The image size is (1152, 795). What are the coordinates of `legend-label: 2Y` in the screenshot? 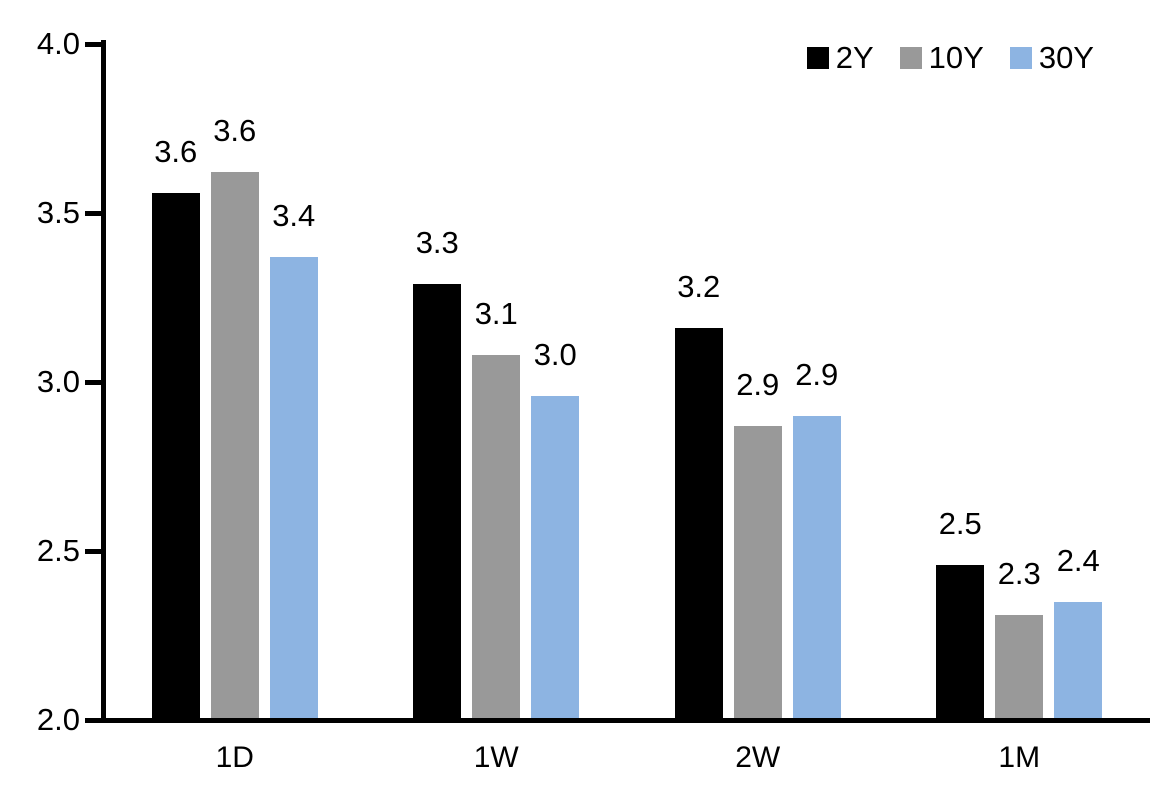 It's located at (854, 57).